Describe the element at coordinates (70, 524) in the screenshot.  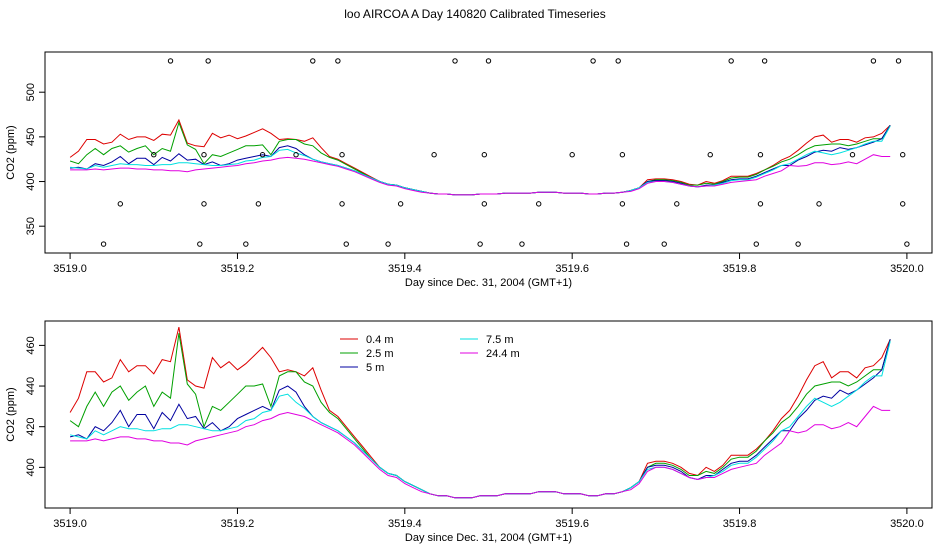
I see `bottom-x-tick-label: 3519.0` at that location.